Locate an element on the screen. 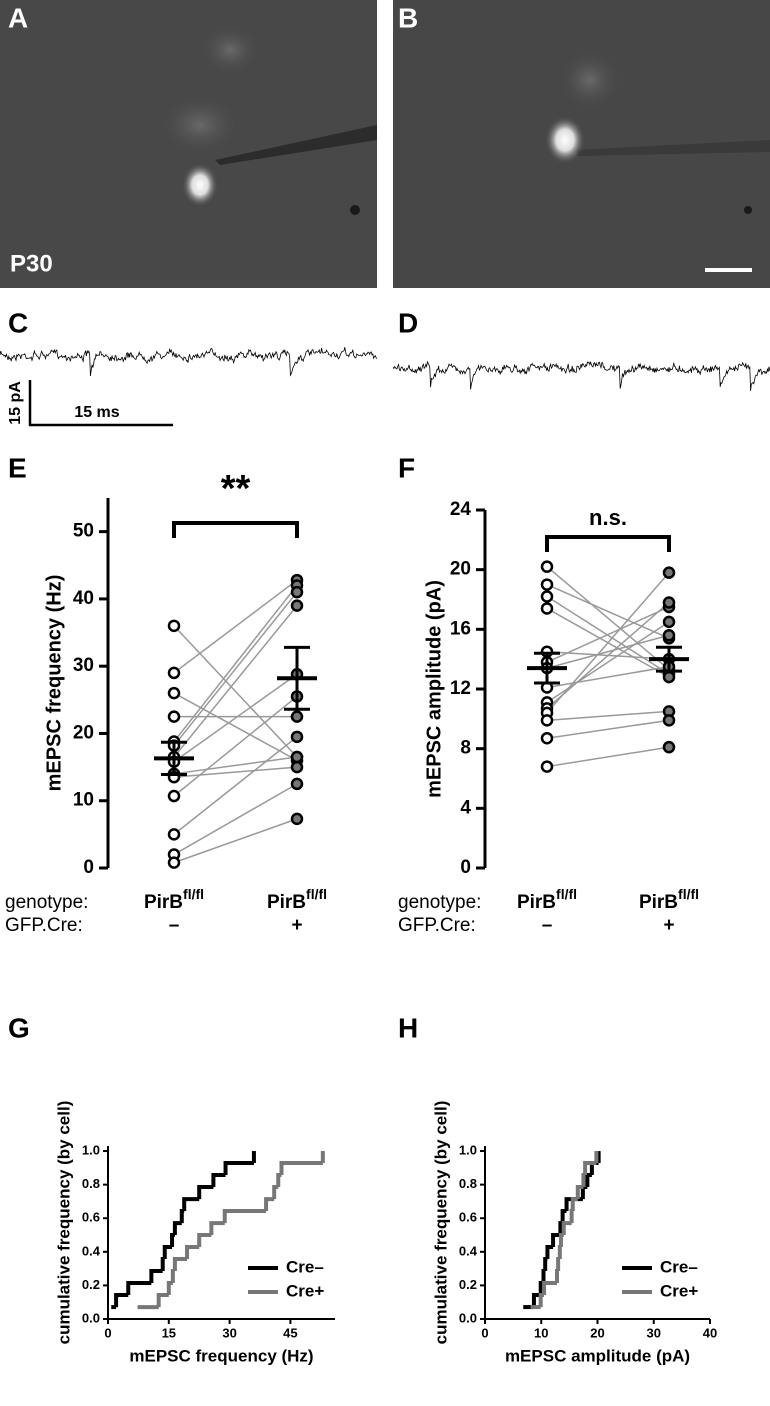  x-tick-label: 15 is located at coordinates (169, 1332).